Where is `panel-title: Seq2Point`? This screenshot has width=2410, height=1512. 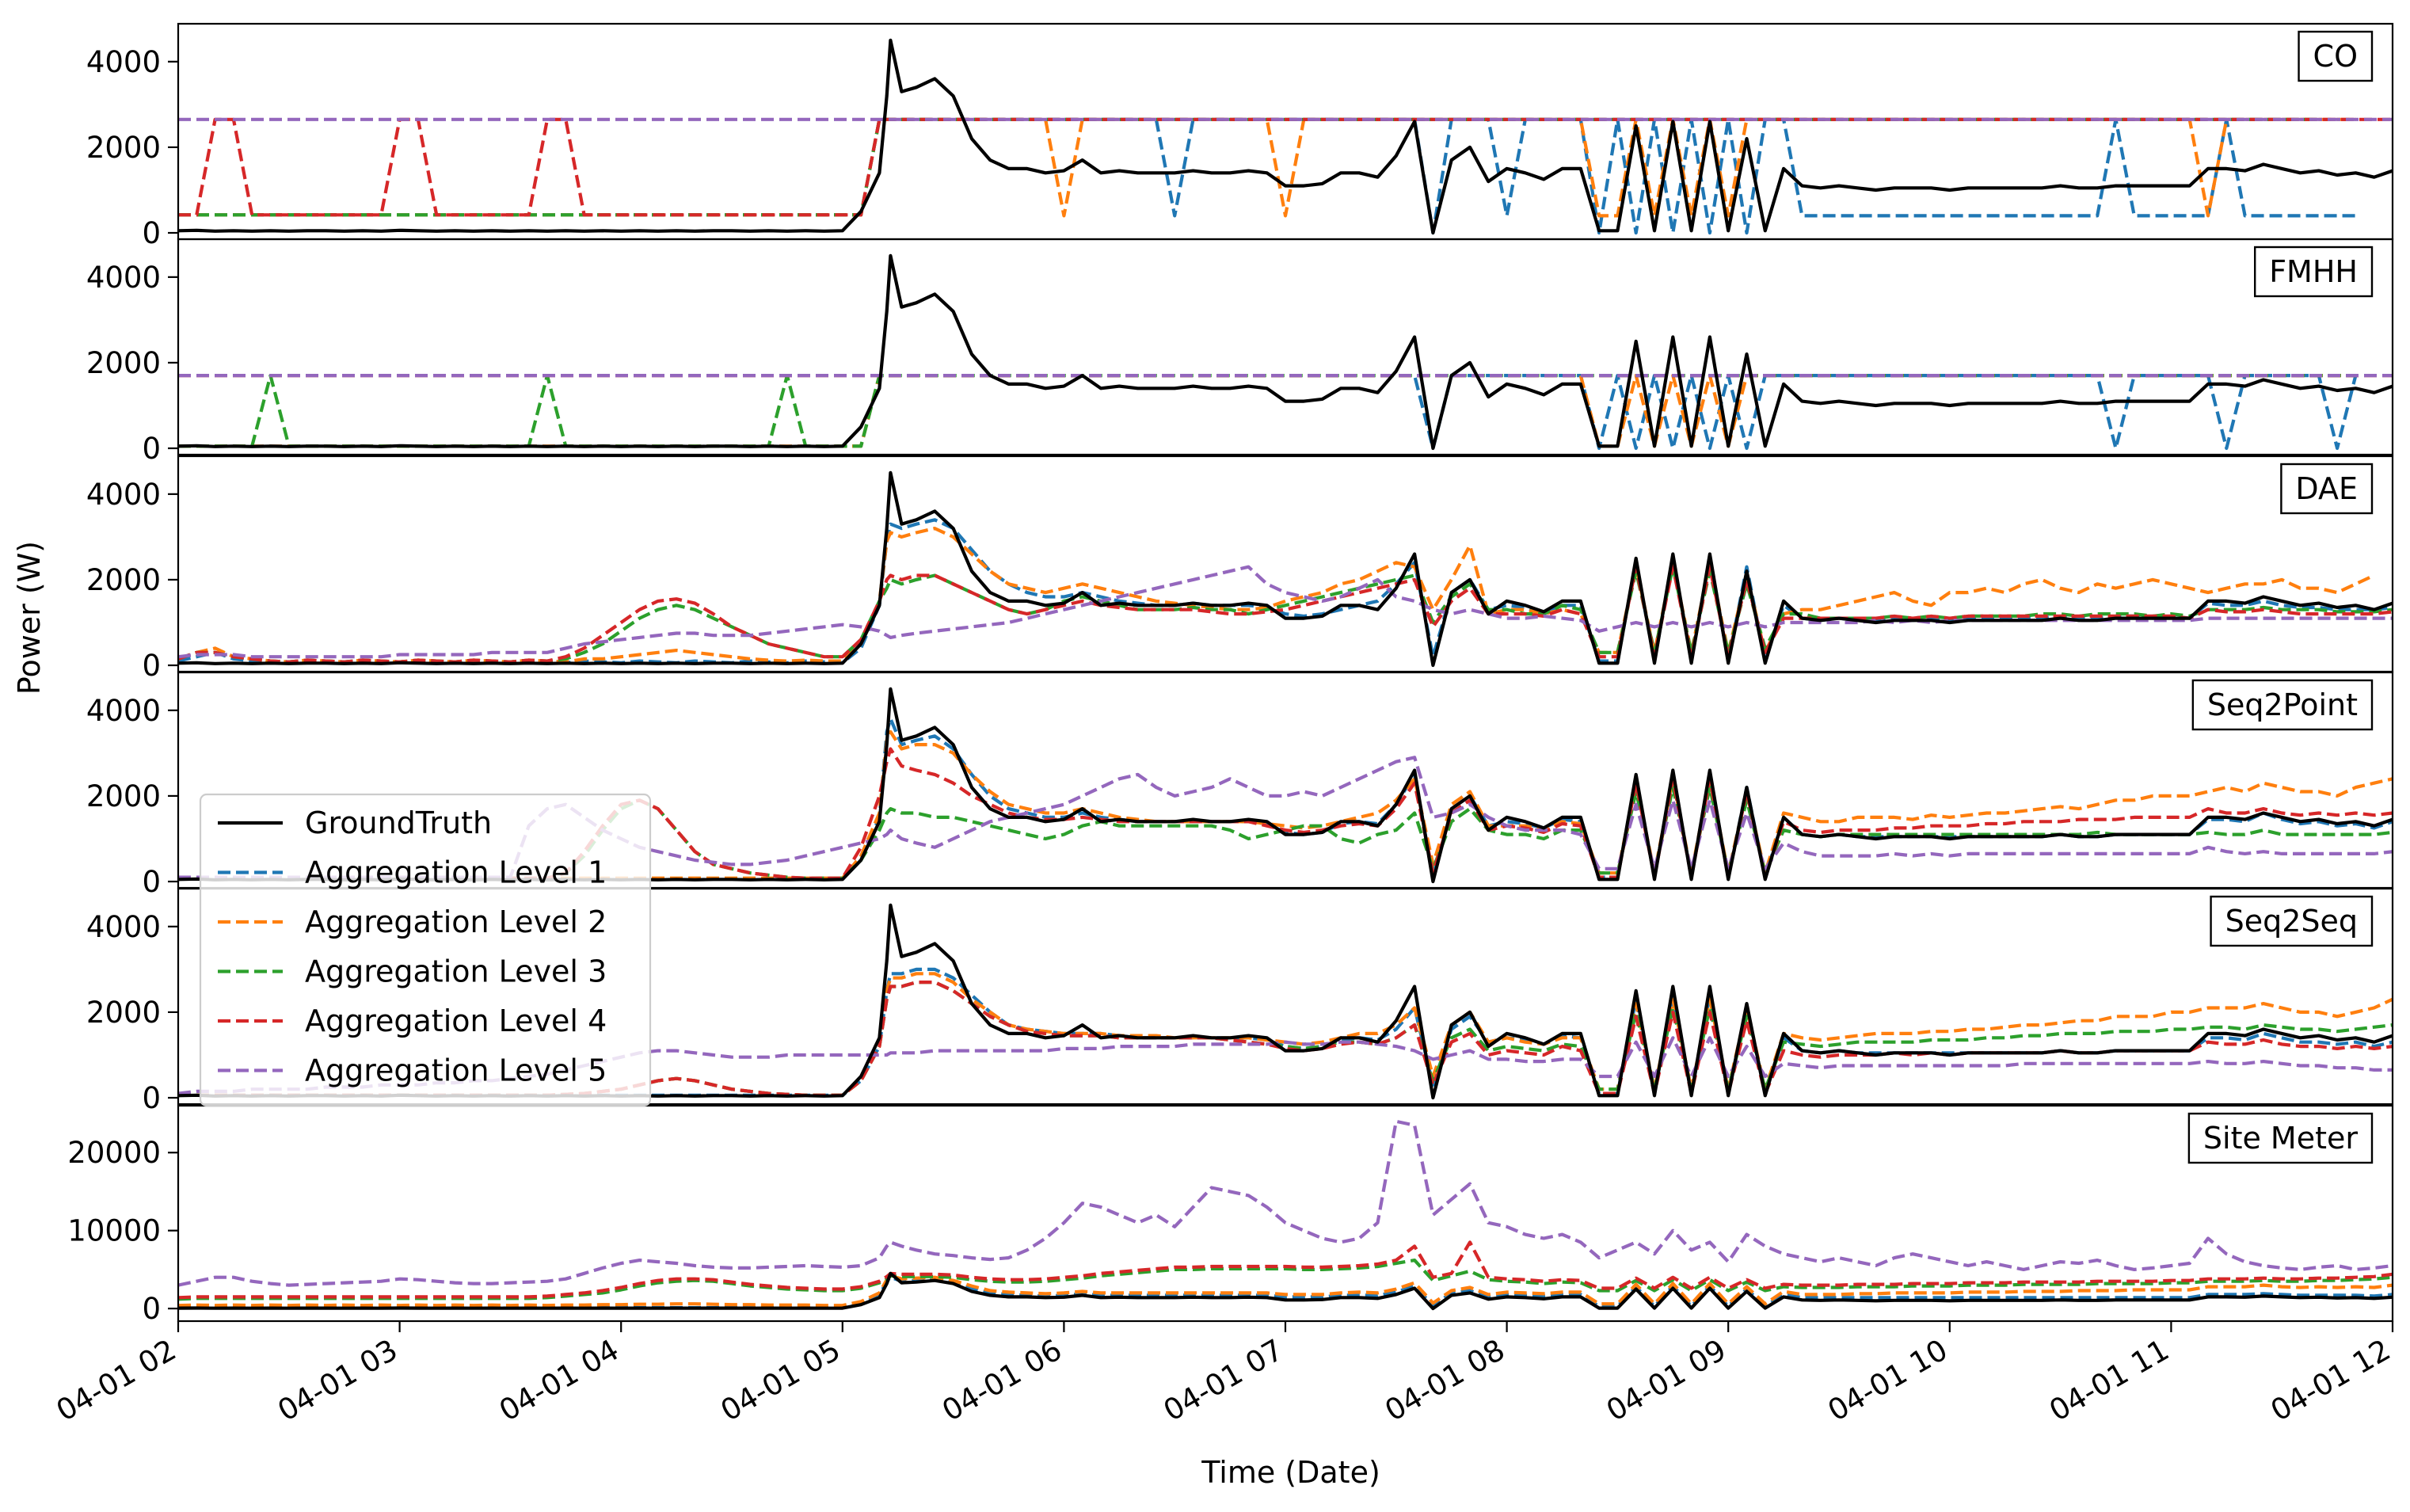 panel-title: Seq2Point is located at coordinates (2282, 704).